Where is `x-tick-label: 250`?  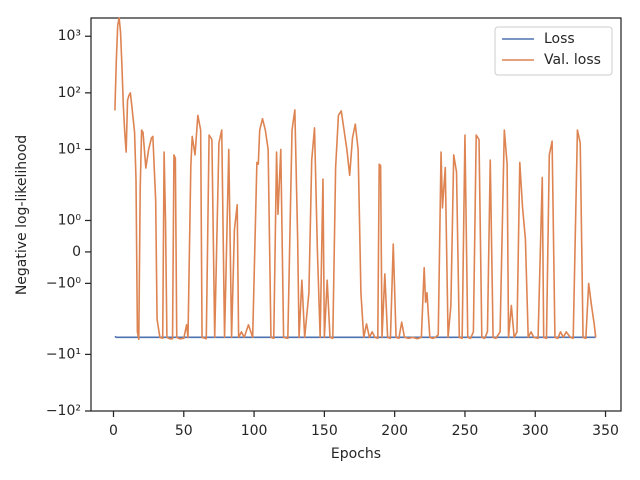 x-tick-label: 250 is located at coordinates (465, 431).